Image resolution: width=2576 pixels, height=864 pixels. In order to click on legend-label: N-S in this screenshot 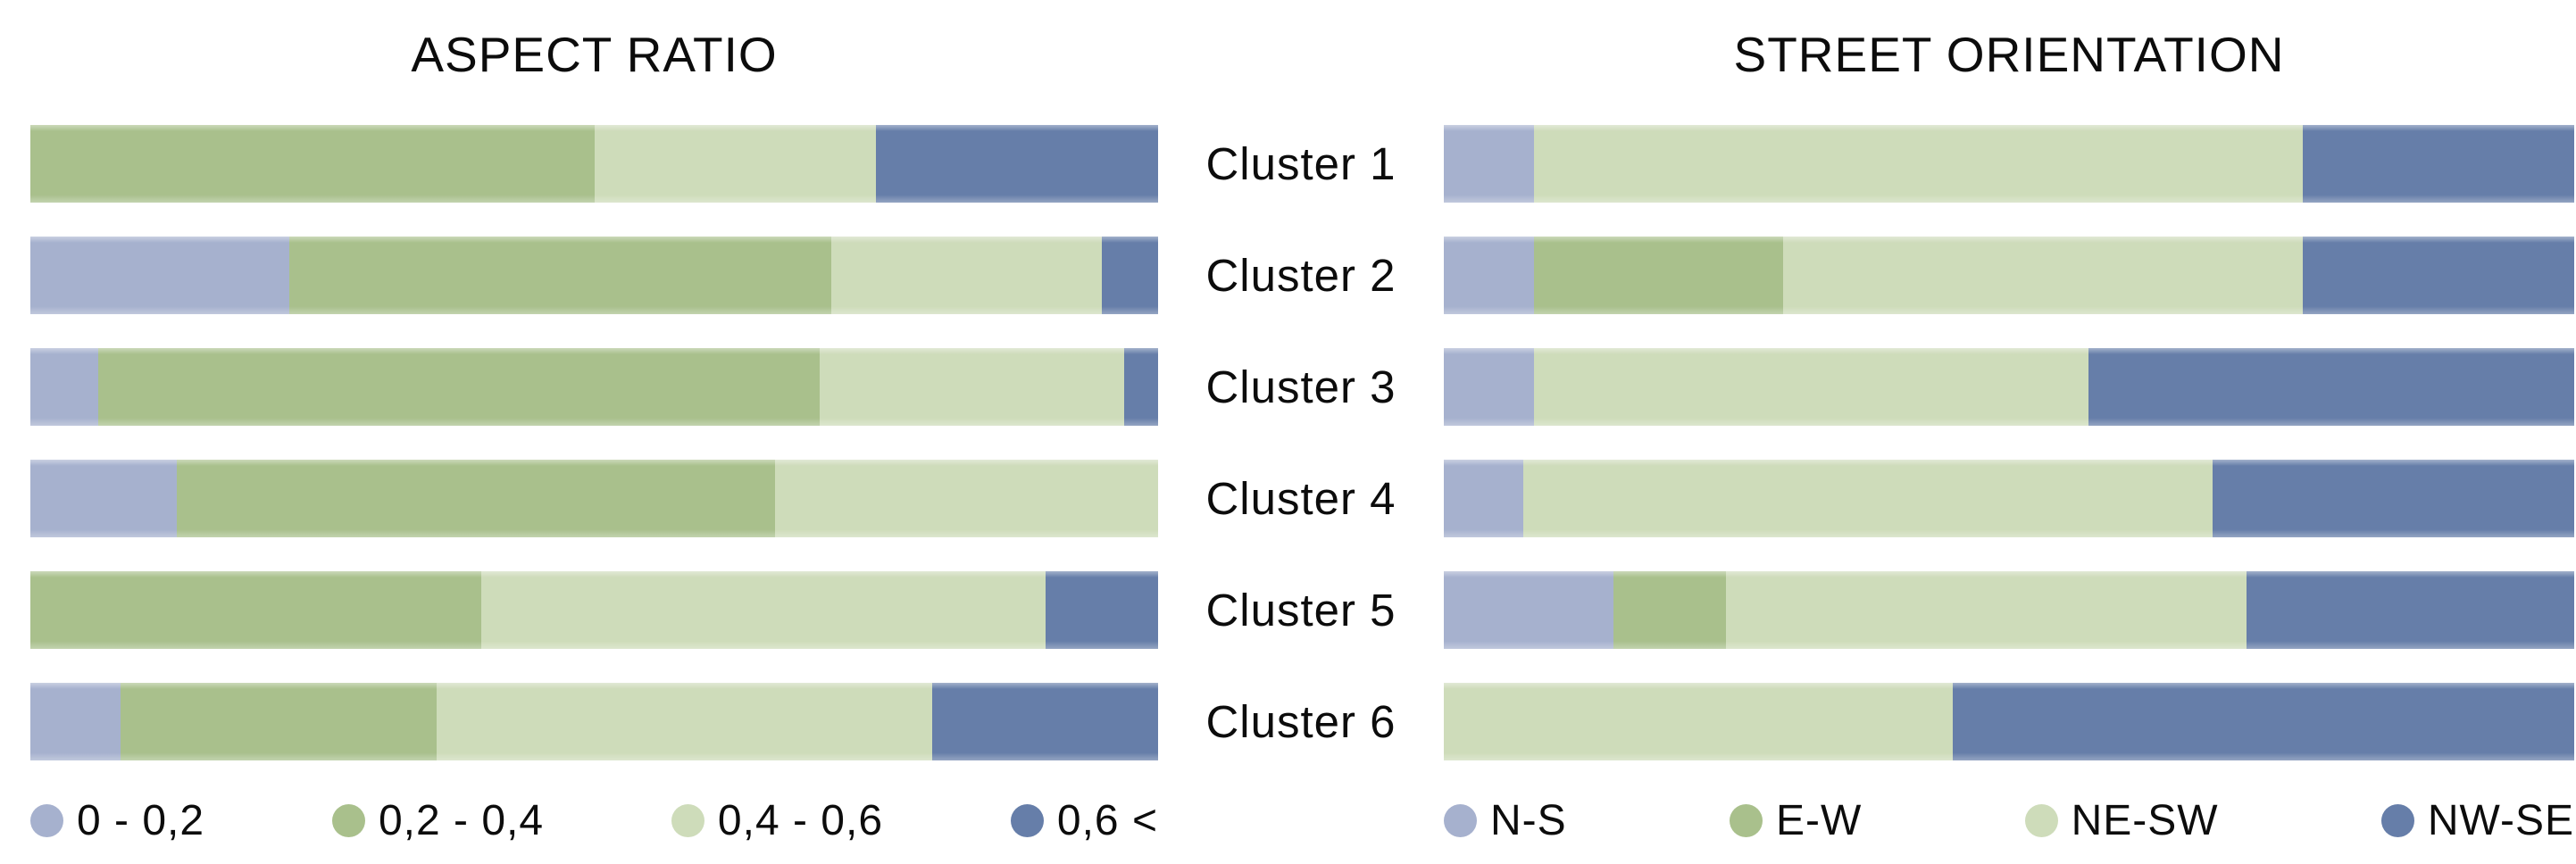, I will do `click(1528, 820)`.